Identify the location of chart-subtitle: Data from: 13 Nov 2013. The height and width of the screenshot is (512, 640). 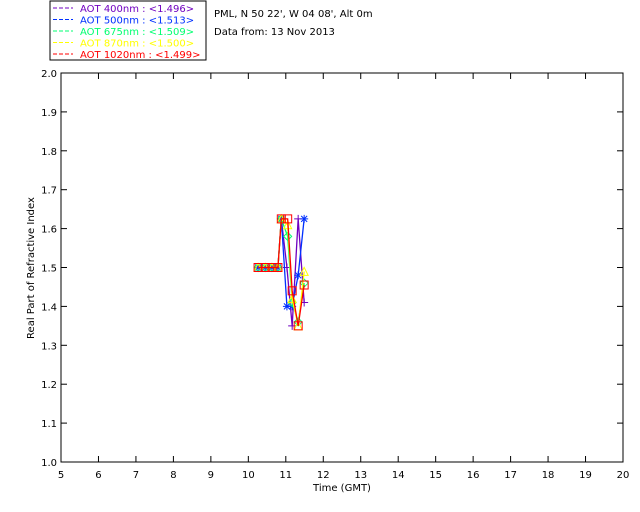
(274, 32).